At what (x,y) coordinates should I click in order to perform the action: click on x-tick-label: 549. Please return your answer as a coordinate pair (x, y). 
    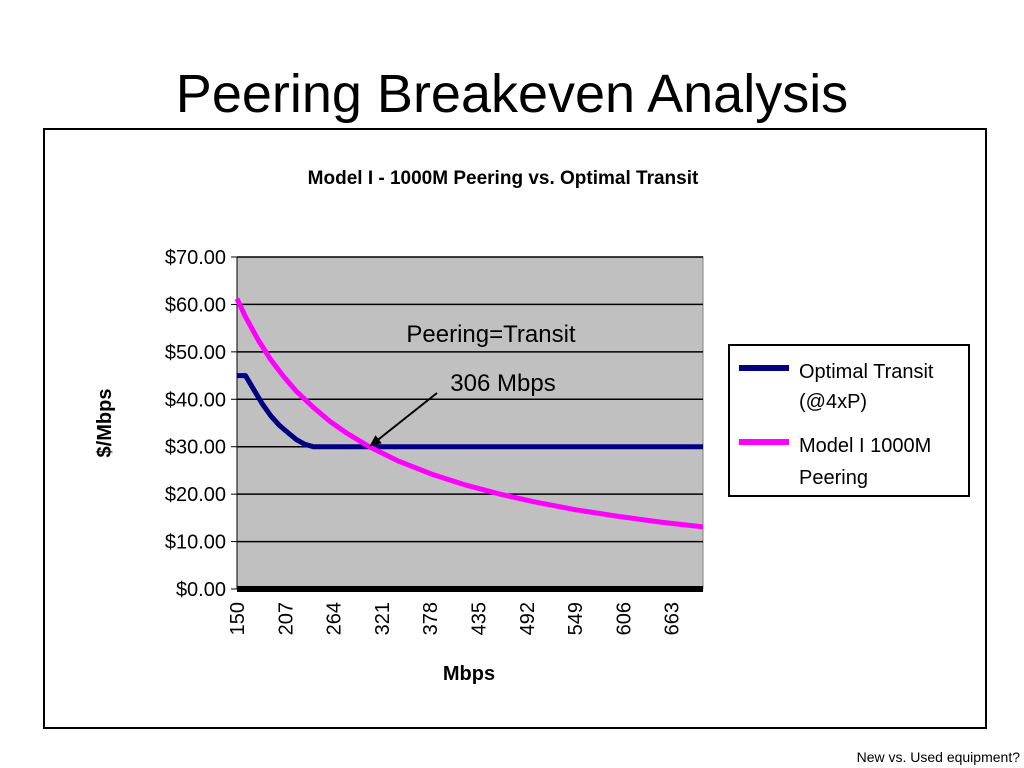
    Looking at the image, I should click on (576, 618).